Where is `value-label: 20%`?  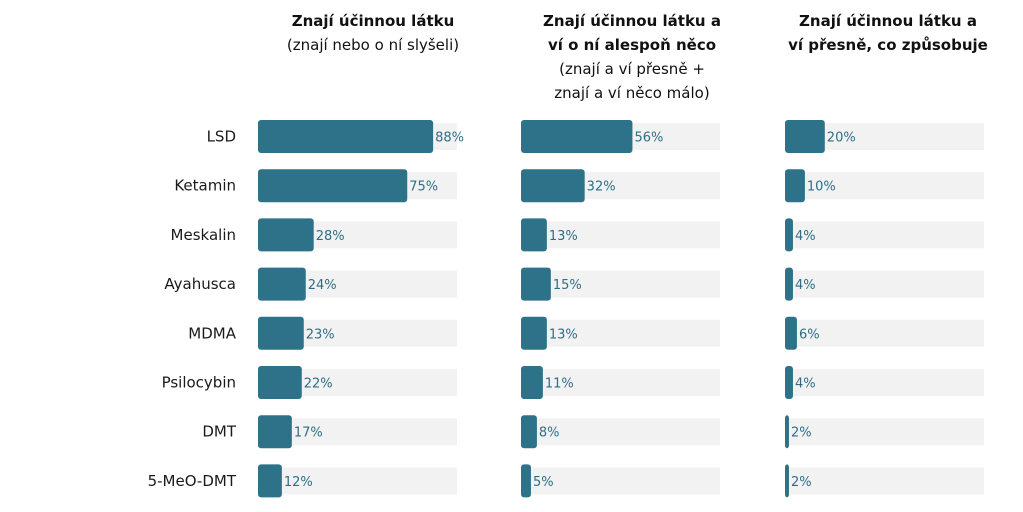 value-label: 20% is located at coordinates (841, 138).